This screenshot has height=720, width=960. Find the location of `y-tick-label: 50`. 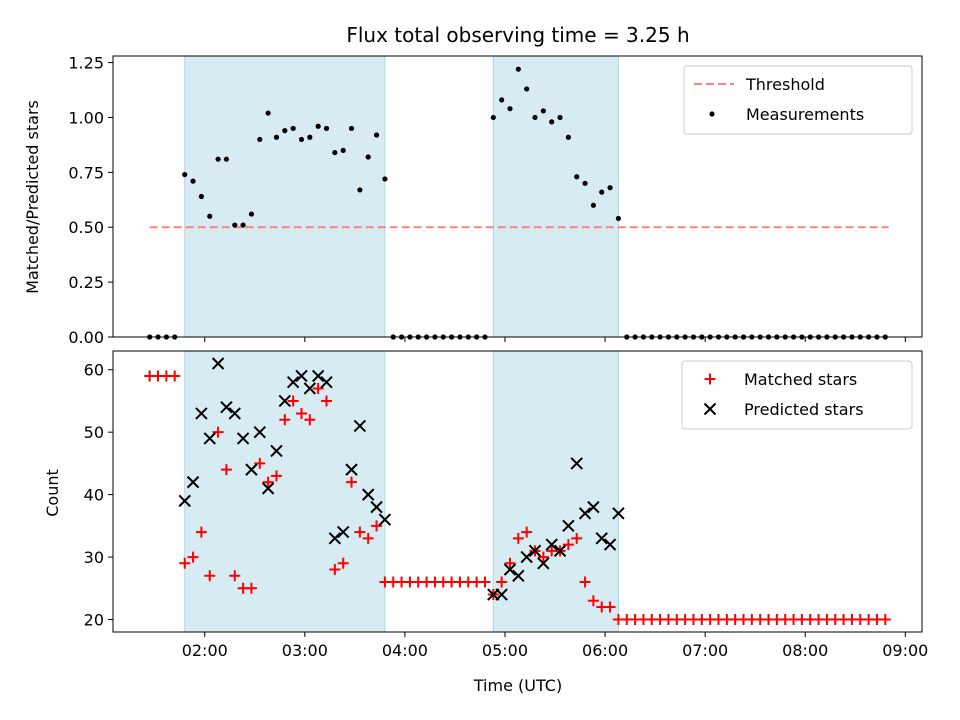

y-tick-label: 50 is located at coordinates (94, 432).